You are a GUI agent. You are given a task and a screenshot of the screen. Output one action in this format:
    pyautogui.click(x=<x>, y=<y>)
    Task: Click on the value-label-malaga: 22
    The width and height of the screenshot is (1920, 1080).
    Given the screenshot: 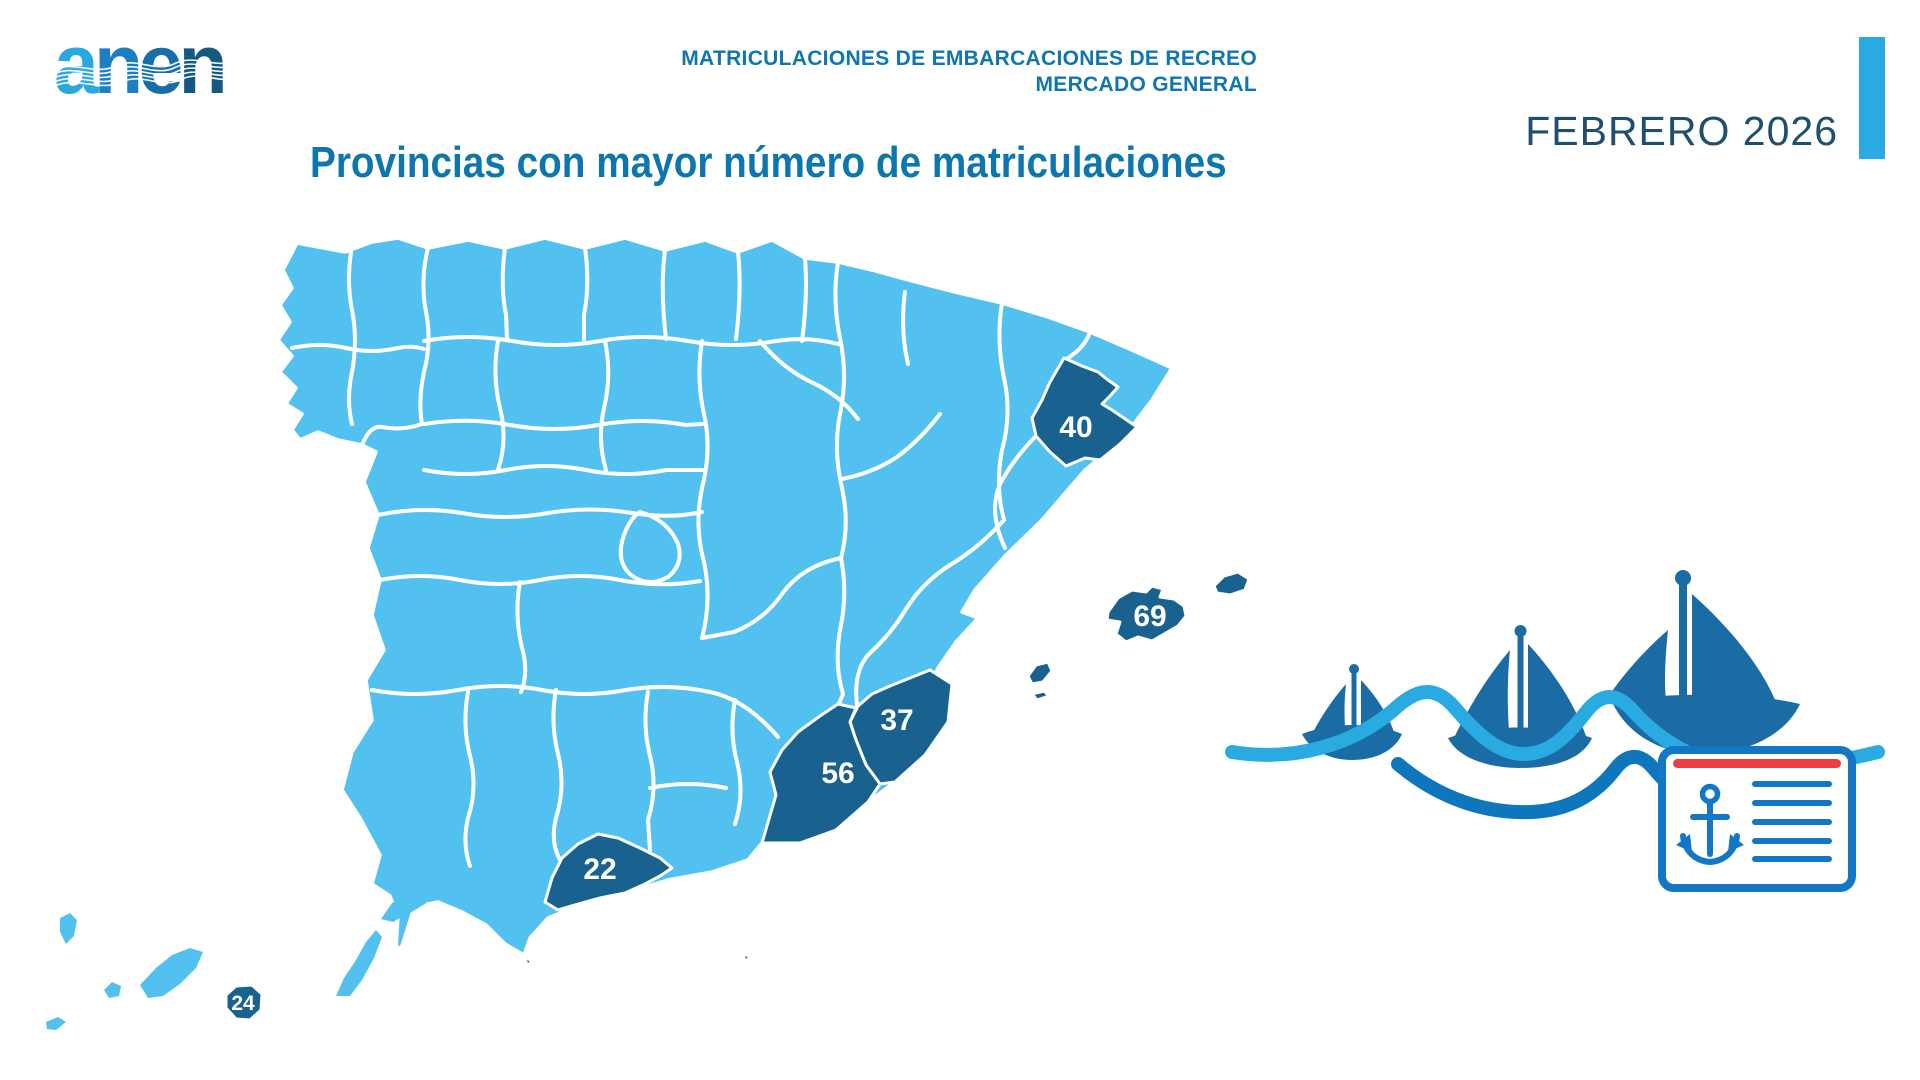 What is the action you would take?
    pyautogui.click(x=599, y=869)
    